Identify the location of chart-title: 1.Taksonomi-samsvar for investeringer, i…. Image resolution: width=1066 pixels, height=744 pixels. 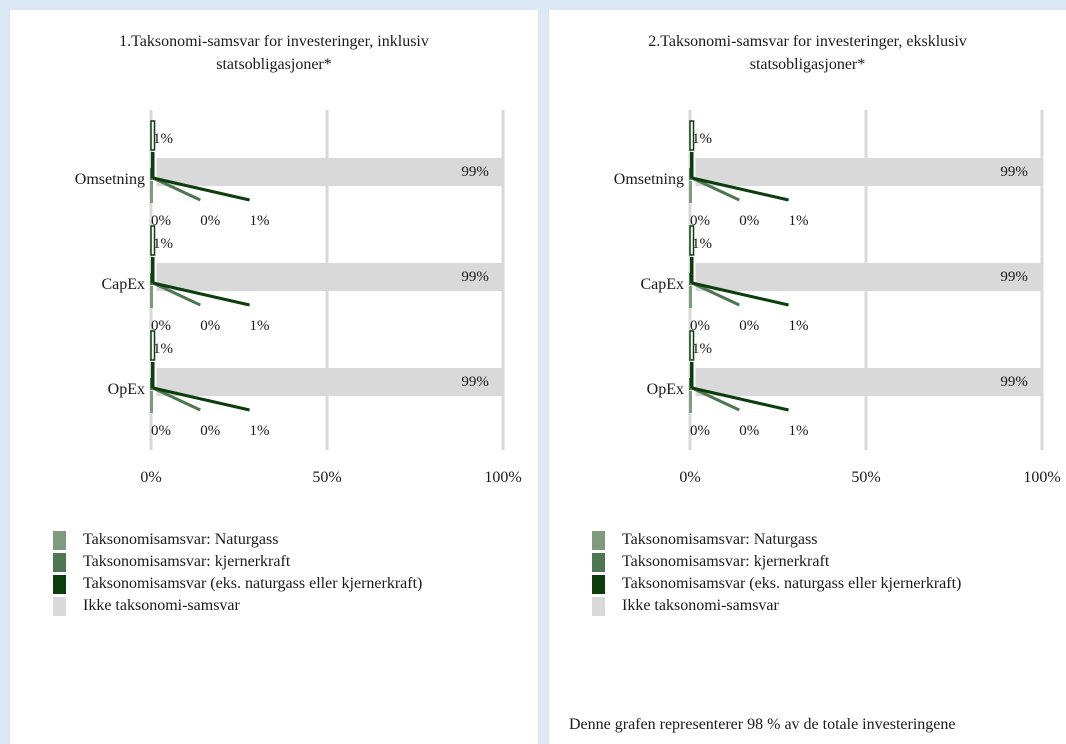
(274, 53).